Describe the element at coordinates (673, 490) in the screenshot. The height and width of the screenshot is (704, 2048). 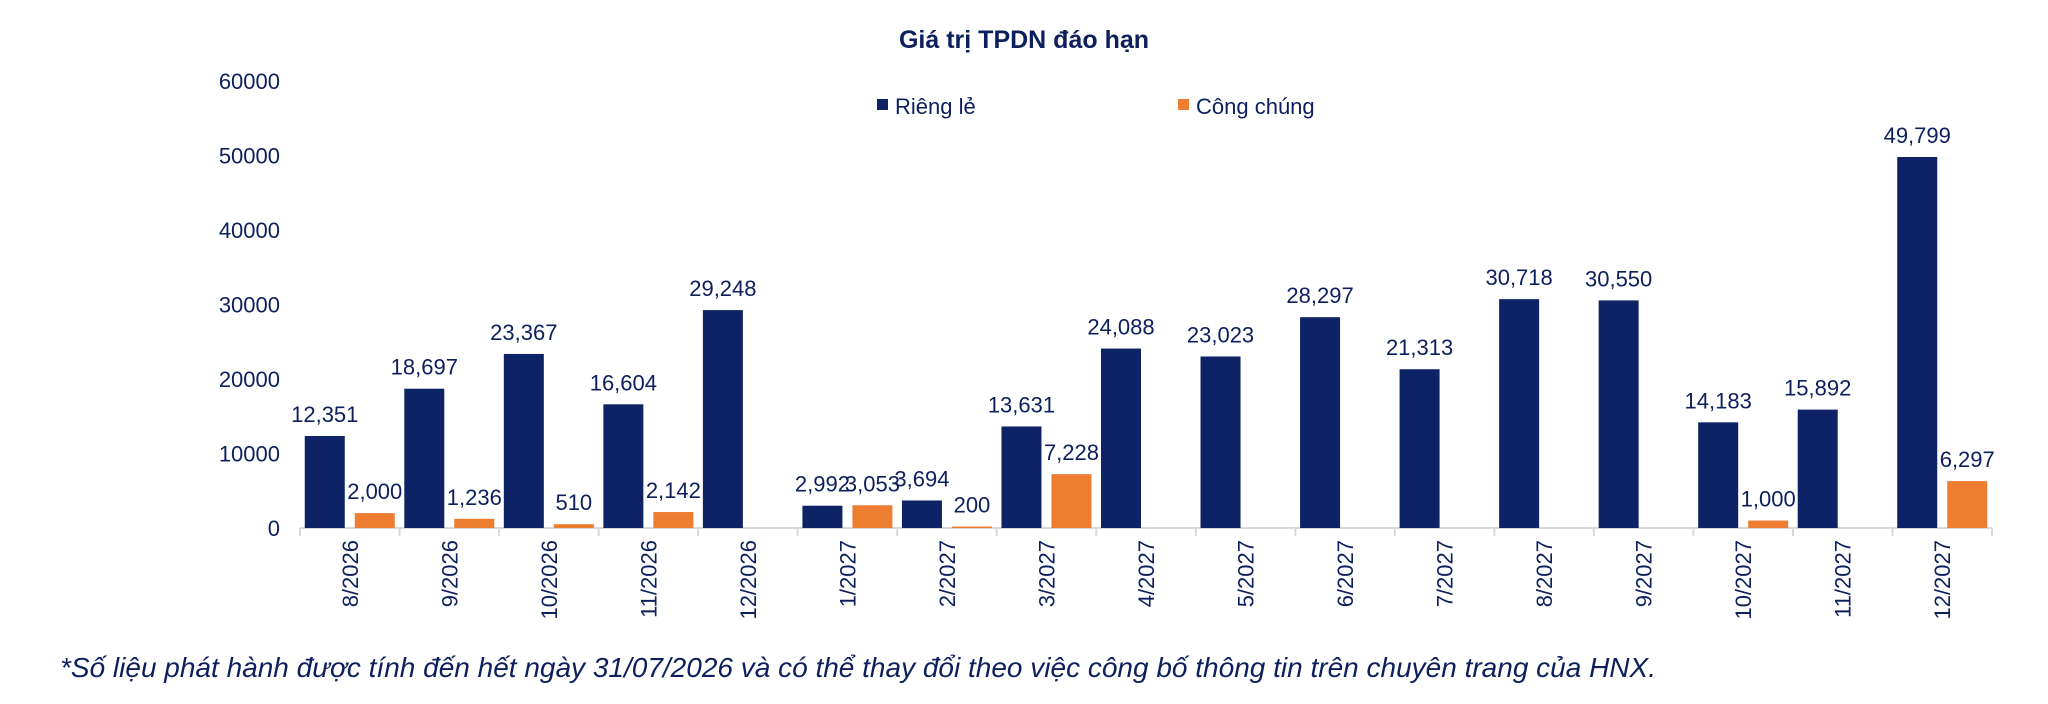
I see `data-label-cong-chung: 2,142` at that location.